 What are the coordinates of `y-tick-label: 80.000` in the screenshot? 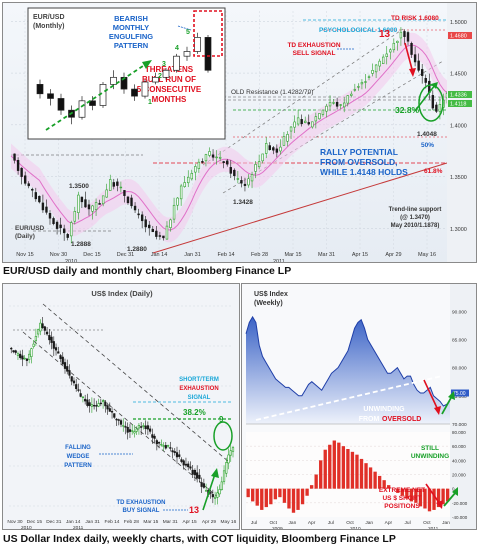 It's located at (459, 369).